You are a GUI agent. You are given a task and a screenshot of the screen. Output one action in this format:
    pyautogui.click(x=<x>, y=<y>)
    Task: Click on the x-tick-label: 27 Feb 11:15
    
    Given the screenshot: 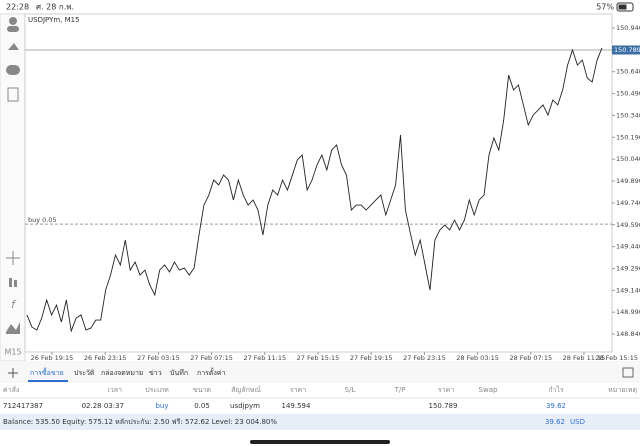 What is the action you would take?
    pyautogui.click(x=264, y=358)
    